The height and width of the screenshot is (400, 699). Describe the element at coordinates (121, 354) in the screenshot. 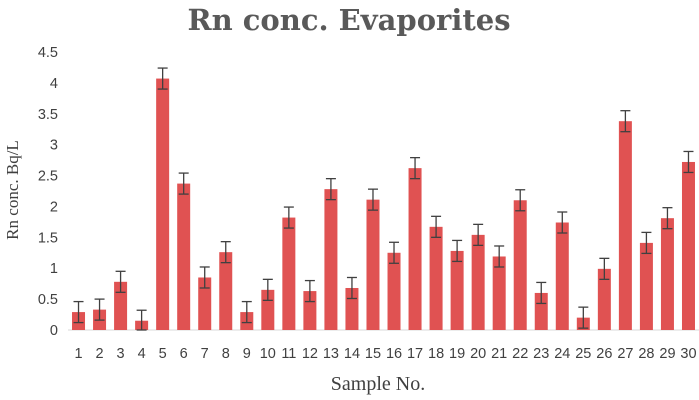

I see `x-tick-label: 3` at that location.